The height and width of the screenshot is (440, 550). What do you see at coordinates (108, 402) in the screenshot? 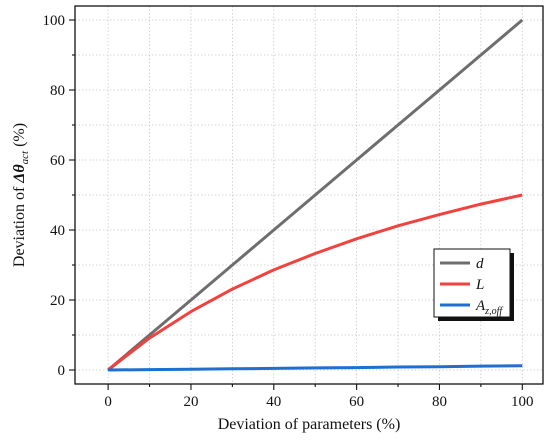
I see `x-tick-label: 0` at bounding box center [108, 402].